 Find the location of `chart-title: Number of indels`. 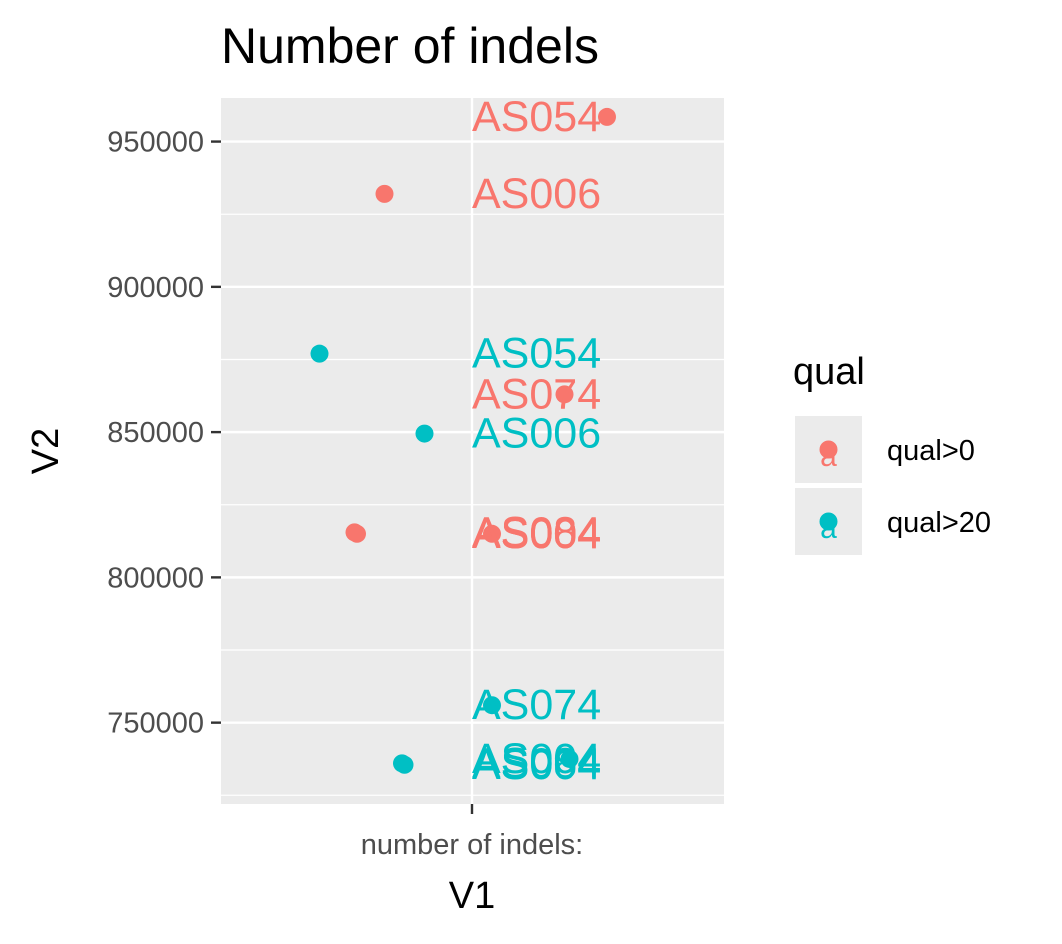

chart-title: Number of indels is located at coordinates (410, 46).